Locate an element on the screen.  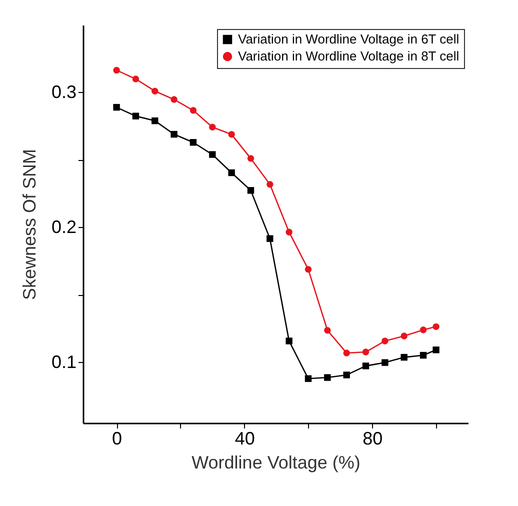
x-tick-label: 40 is located at coordinates (244, 438).